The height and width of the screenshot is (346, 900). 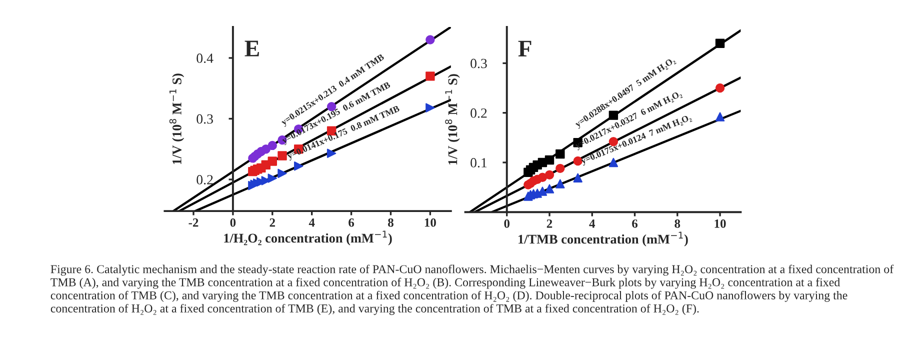 What do you see at coordinates (251, 48) in the screenshot?
I see `chart-title: E` at bounding box center [251, 48].